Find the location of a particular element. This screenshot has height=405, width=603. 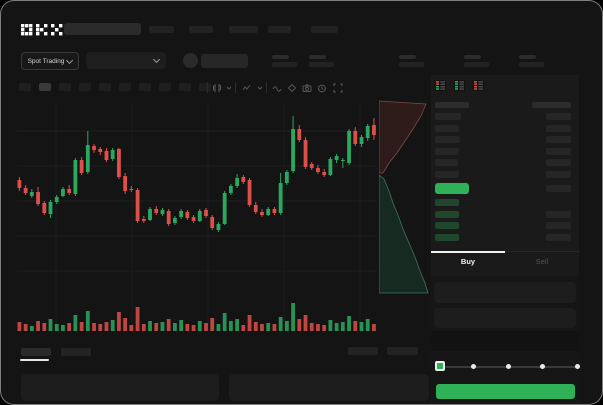

bottom-tab-history is located at coordinates (76, 352).